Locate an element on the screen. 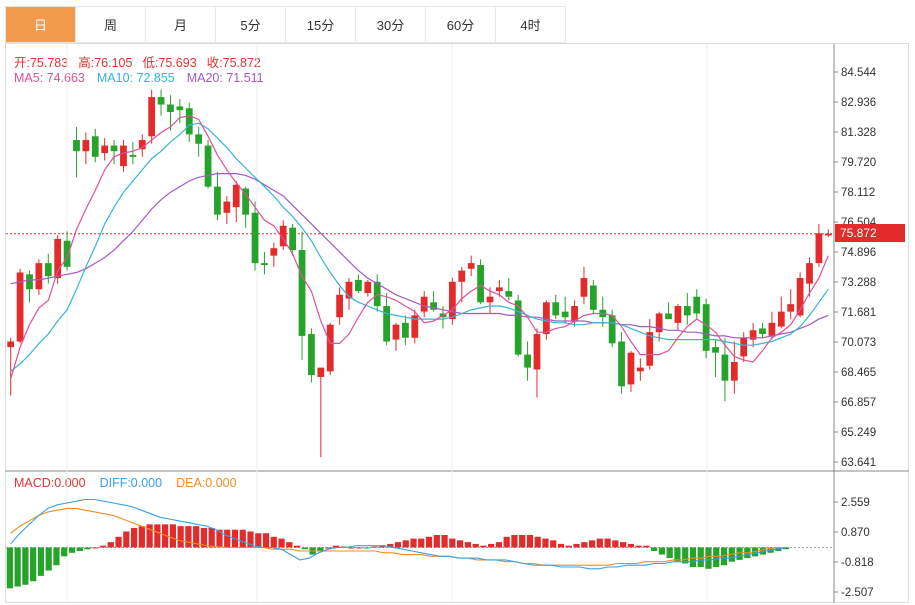  tab-label: 5分 is located at coordinates (250, 25).